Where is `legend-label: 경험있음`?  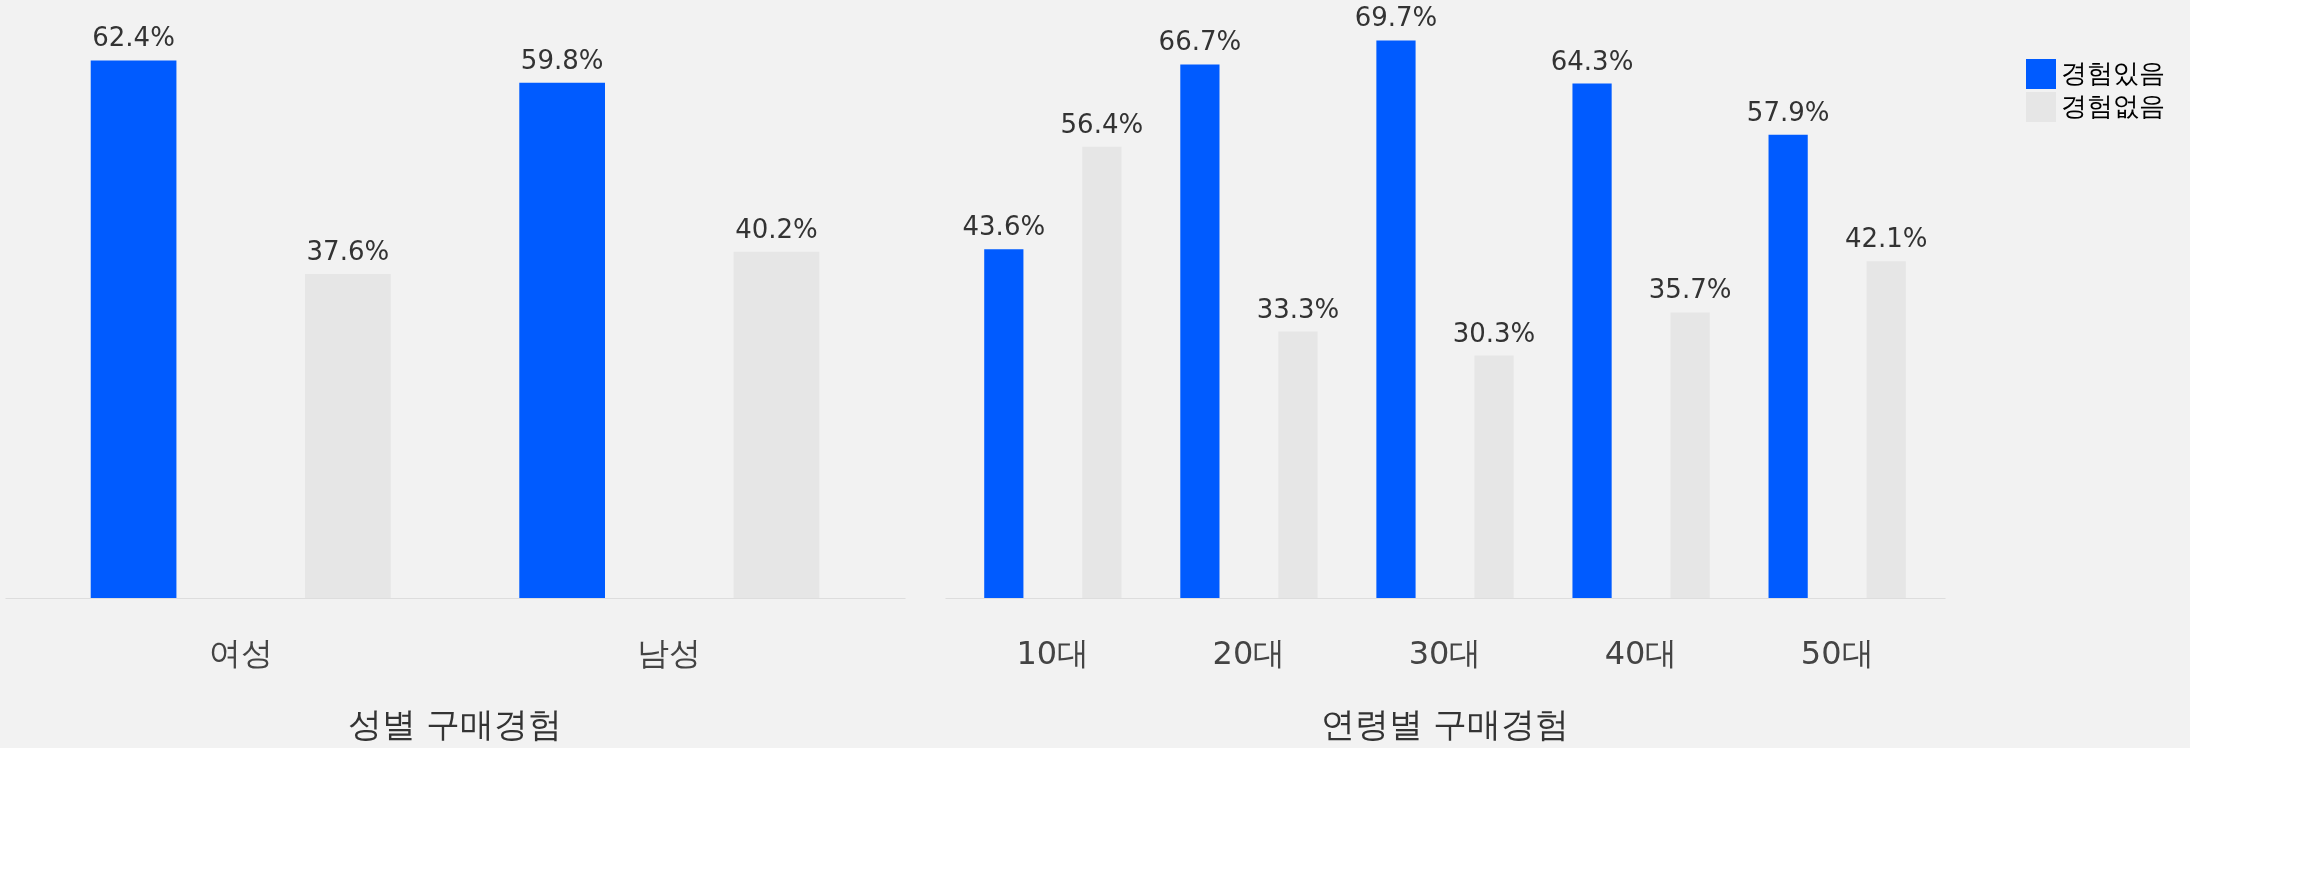
legend-label: 경험있음 is located at coordinates (2113, 73).